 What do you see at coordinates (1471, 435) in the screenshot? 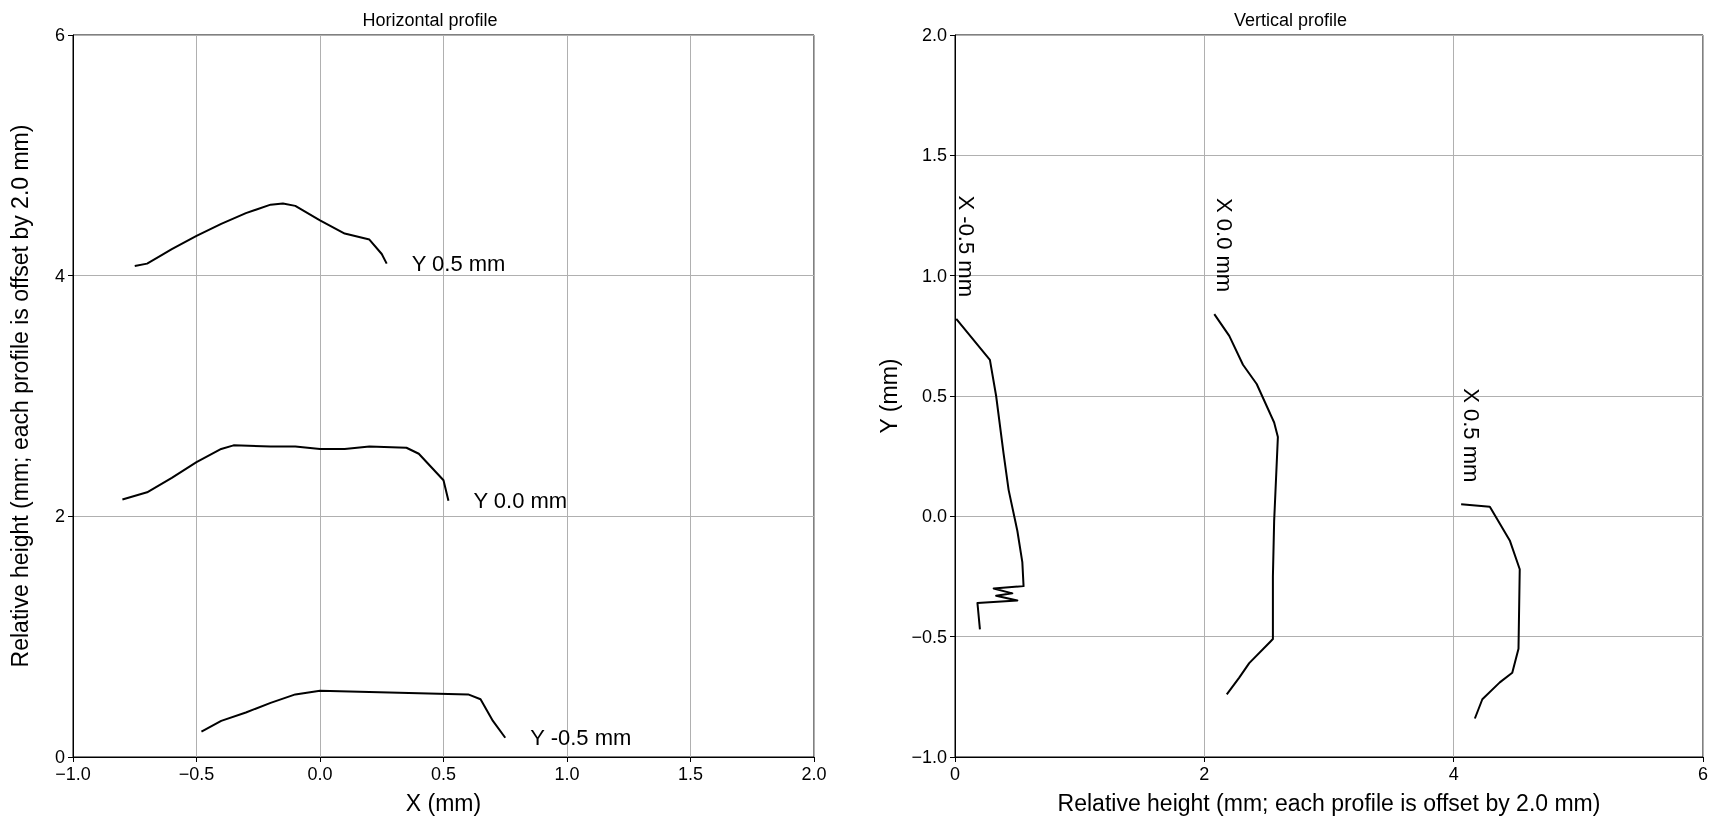
I see `text: X 0.5 mm` at bounding box center [1471, 435].